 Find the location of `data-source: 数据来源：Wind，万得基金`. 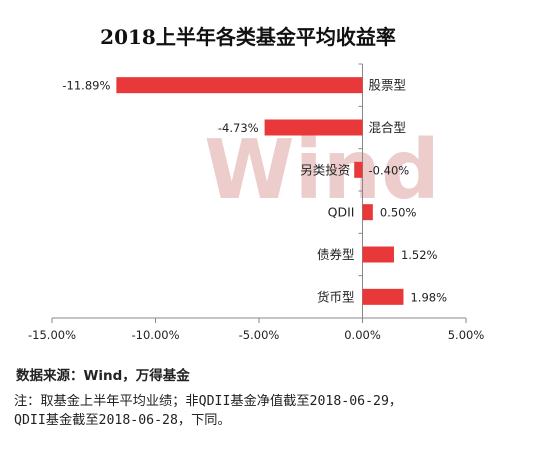

data-source: 数据来源：Wind，万得基金 is located at coordinates (103, 376).